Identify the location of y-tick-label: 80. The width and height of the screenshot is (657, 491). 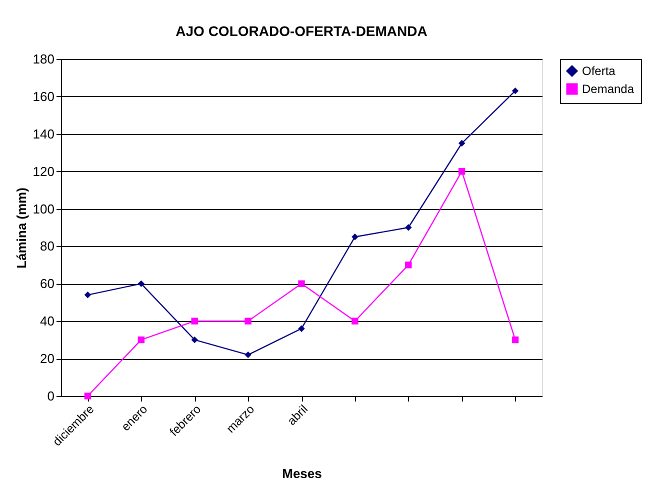
(47, 246).